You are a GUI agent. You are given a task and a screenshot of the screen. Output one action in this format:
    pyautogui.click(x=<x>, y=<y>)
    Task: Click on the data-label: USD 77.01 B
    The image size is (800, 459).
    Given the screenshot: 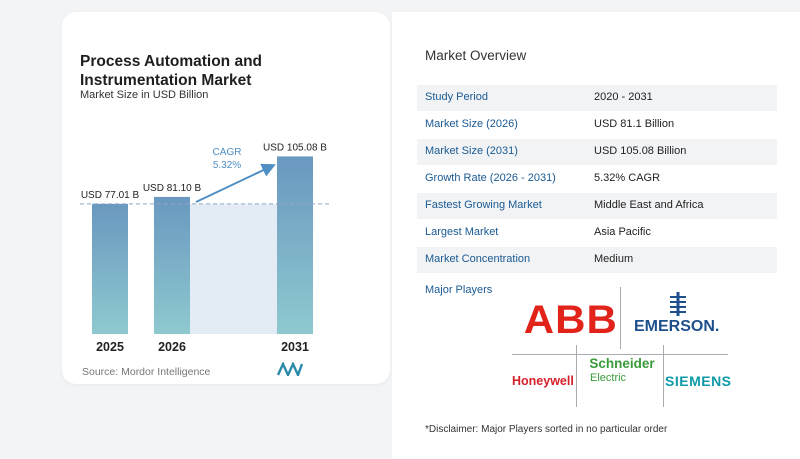 What is the action you would take?
    pyautogui.click(x=110, y=195)
    